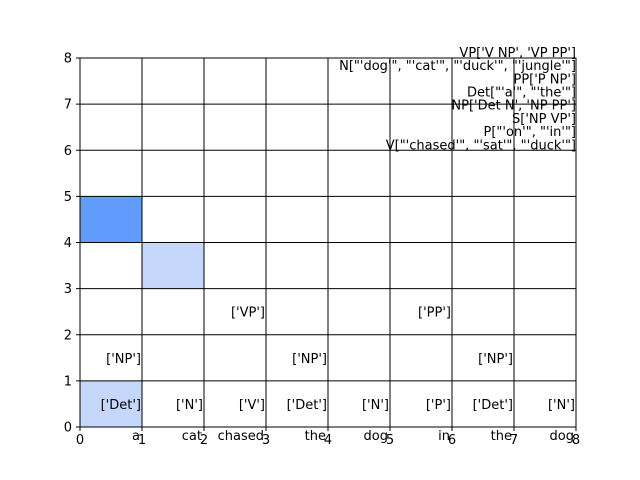 The height and width of the screenshot is (480, 640). I want to click on word-label: a, so click(136, 436).